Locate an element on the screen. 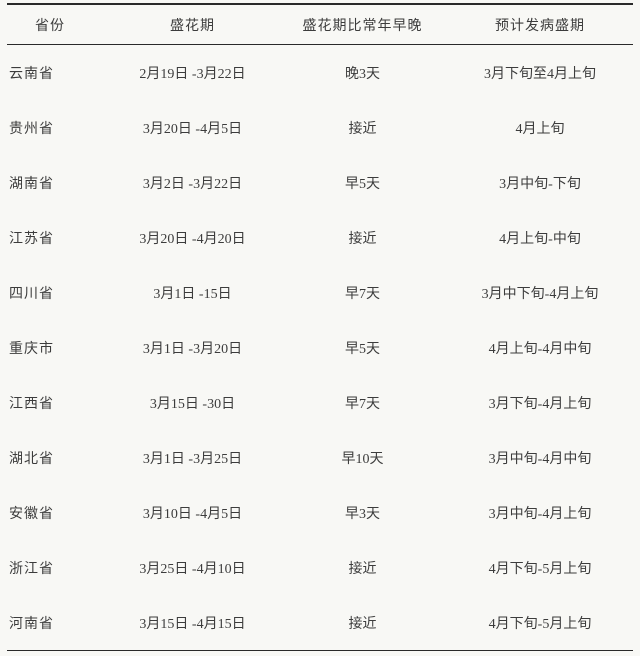  cell-bloom-period: 3月20日 -4月5日 is located at coordinates (192, 129).